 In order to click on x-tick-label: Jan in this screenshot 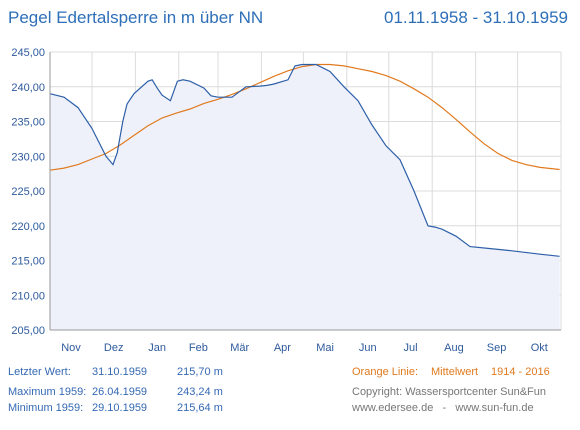, I will do `click(157, 348)`.